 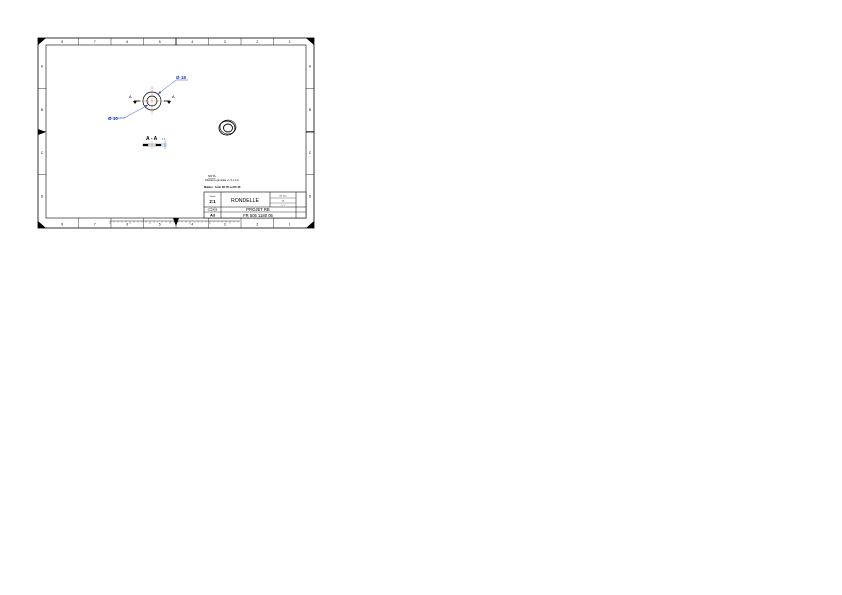 What do you see at coordinates (283, 201) in the screenshot?
I see `ref-mid: Qté` at bounding box center [283, 201].